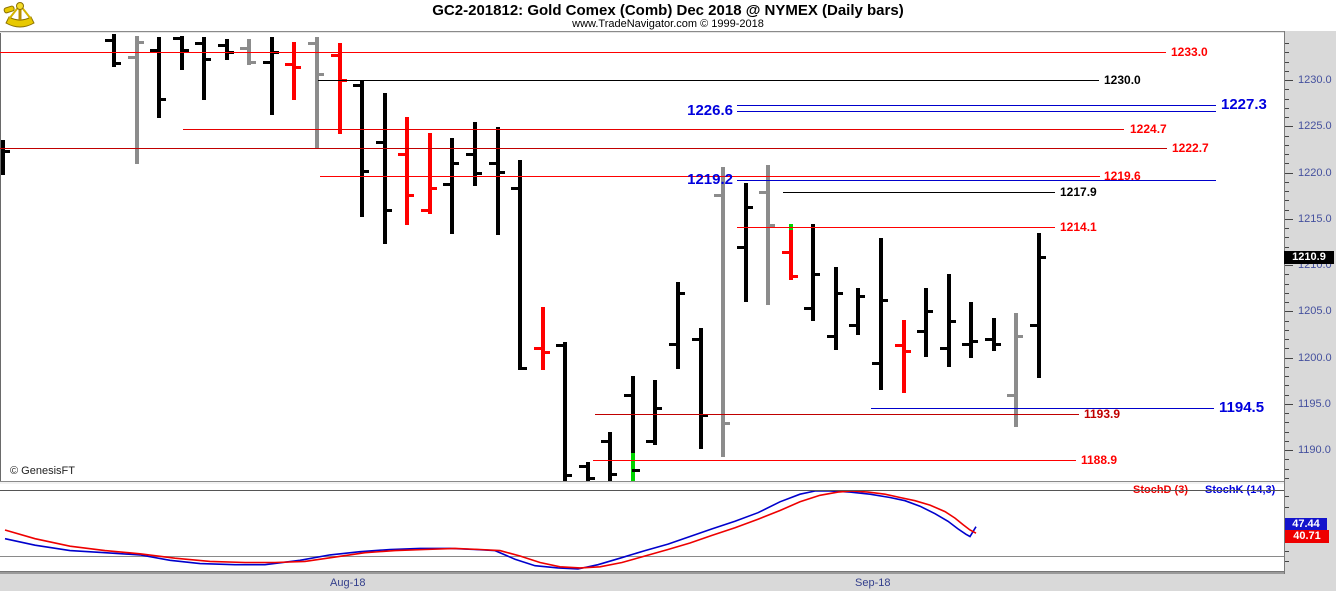 This screenshot has height=591, width=1336. What do you see at coordinates (976, 105) in the screenshot?
I see `price-level-line-1227.3` at bounding box center [976, 105].